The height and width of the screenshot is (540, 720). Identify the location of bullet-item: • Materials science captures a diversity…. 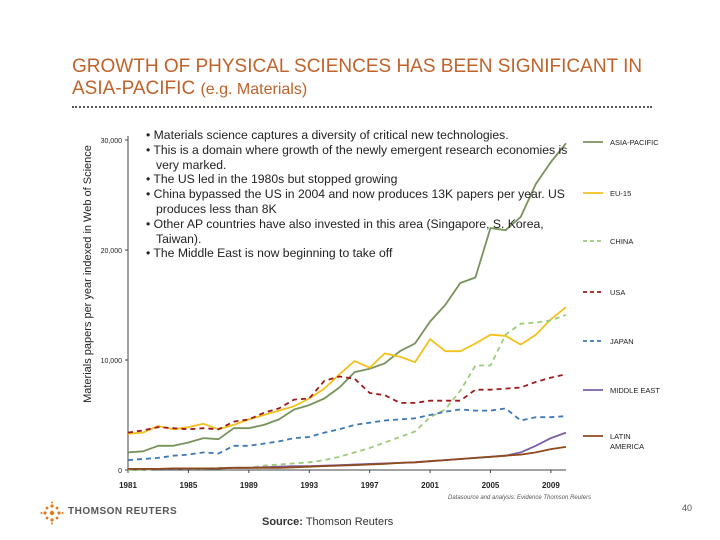
(327, 135).